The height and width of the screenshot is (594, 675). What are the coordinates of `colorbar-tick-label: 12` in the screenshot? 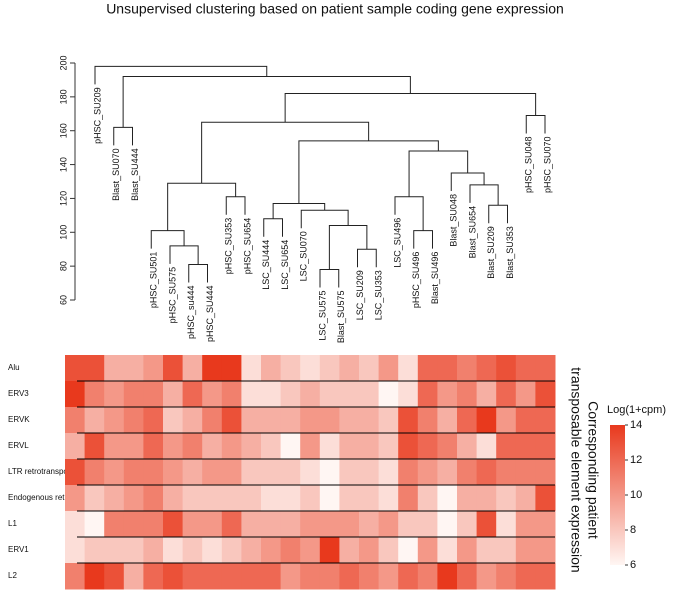 It's located at (636, 460).